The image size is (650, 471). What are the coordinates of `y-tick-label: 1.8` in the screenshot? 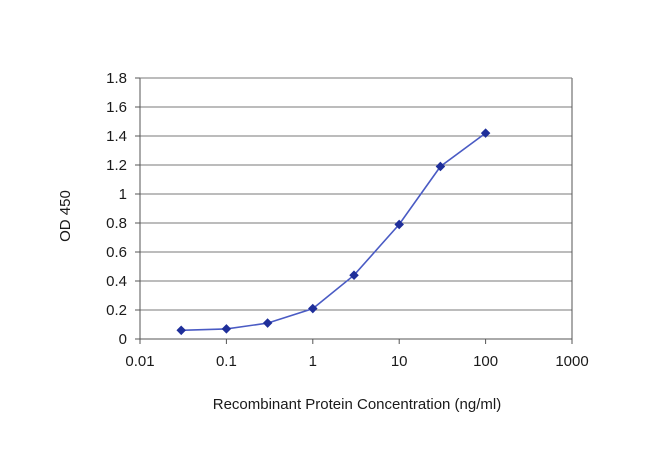 It's located at (116, 78).